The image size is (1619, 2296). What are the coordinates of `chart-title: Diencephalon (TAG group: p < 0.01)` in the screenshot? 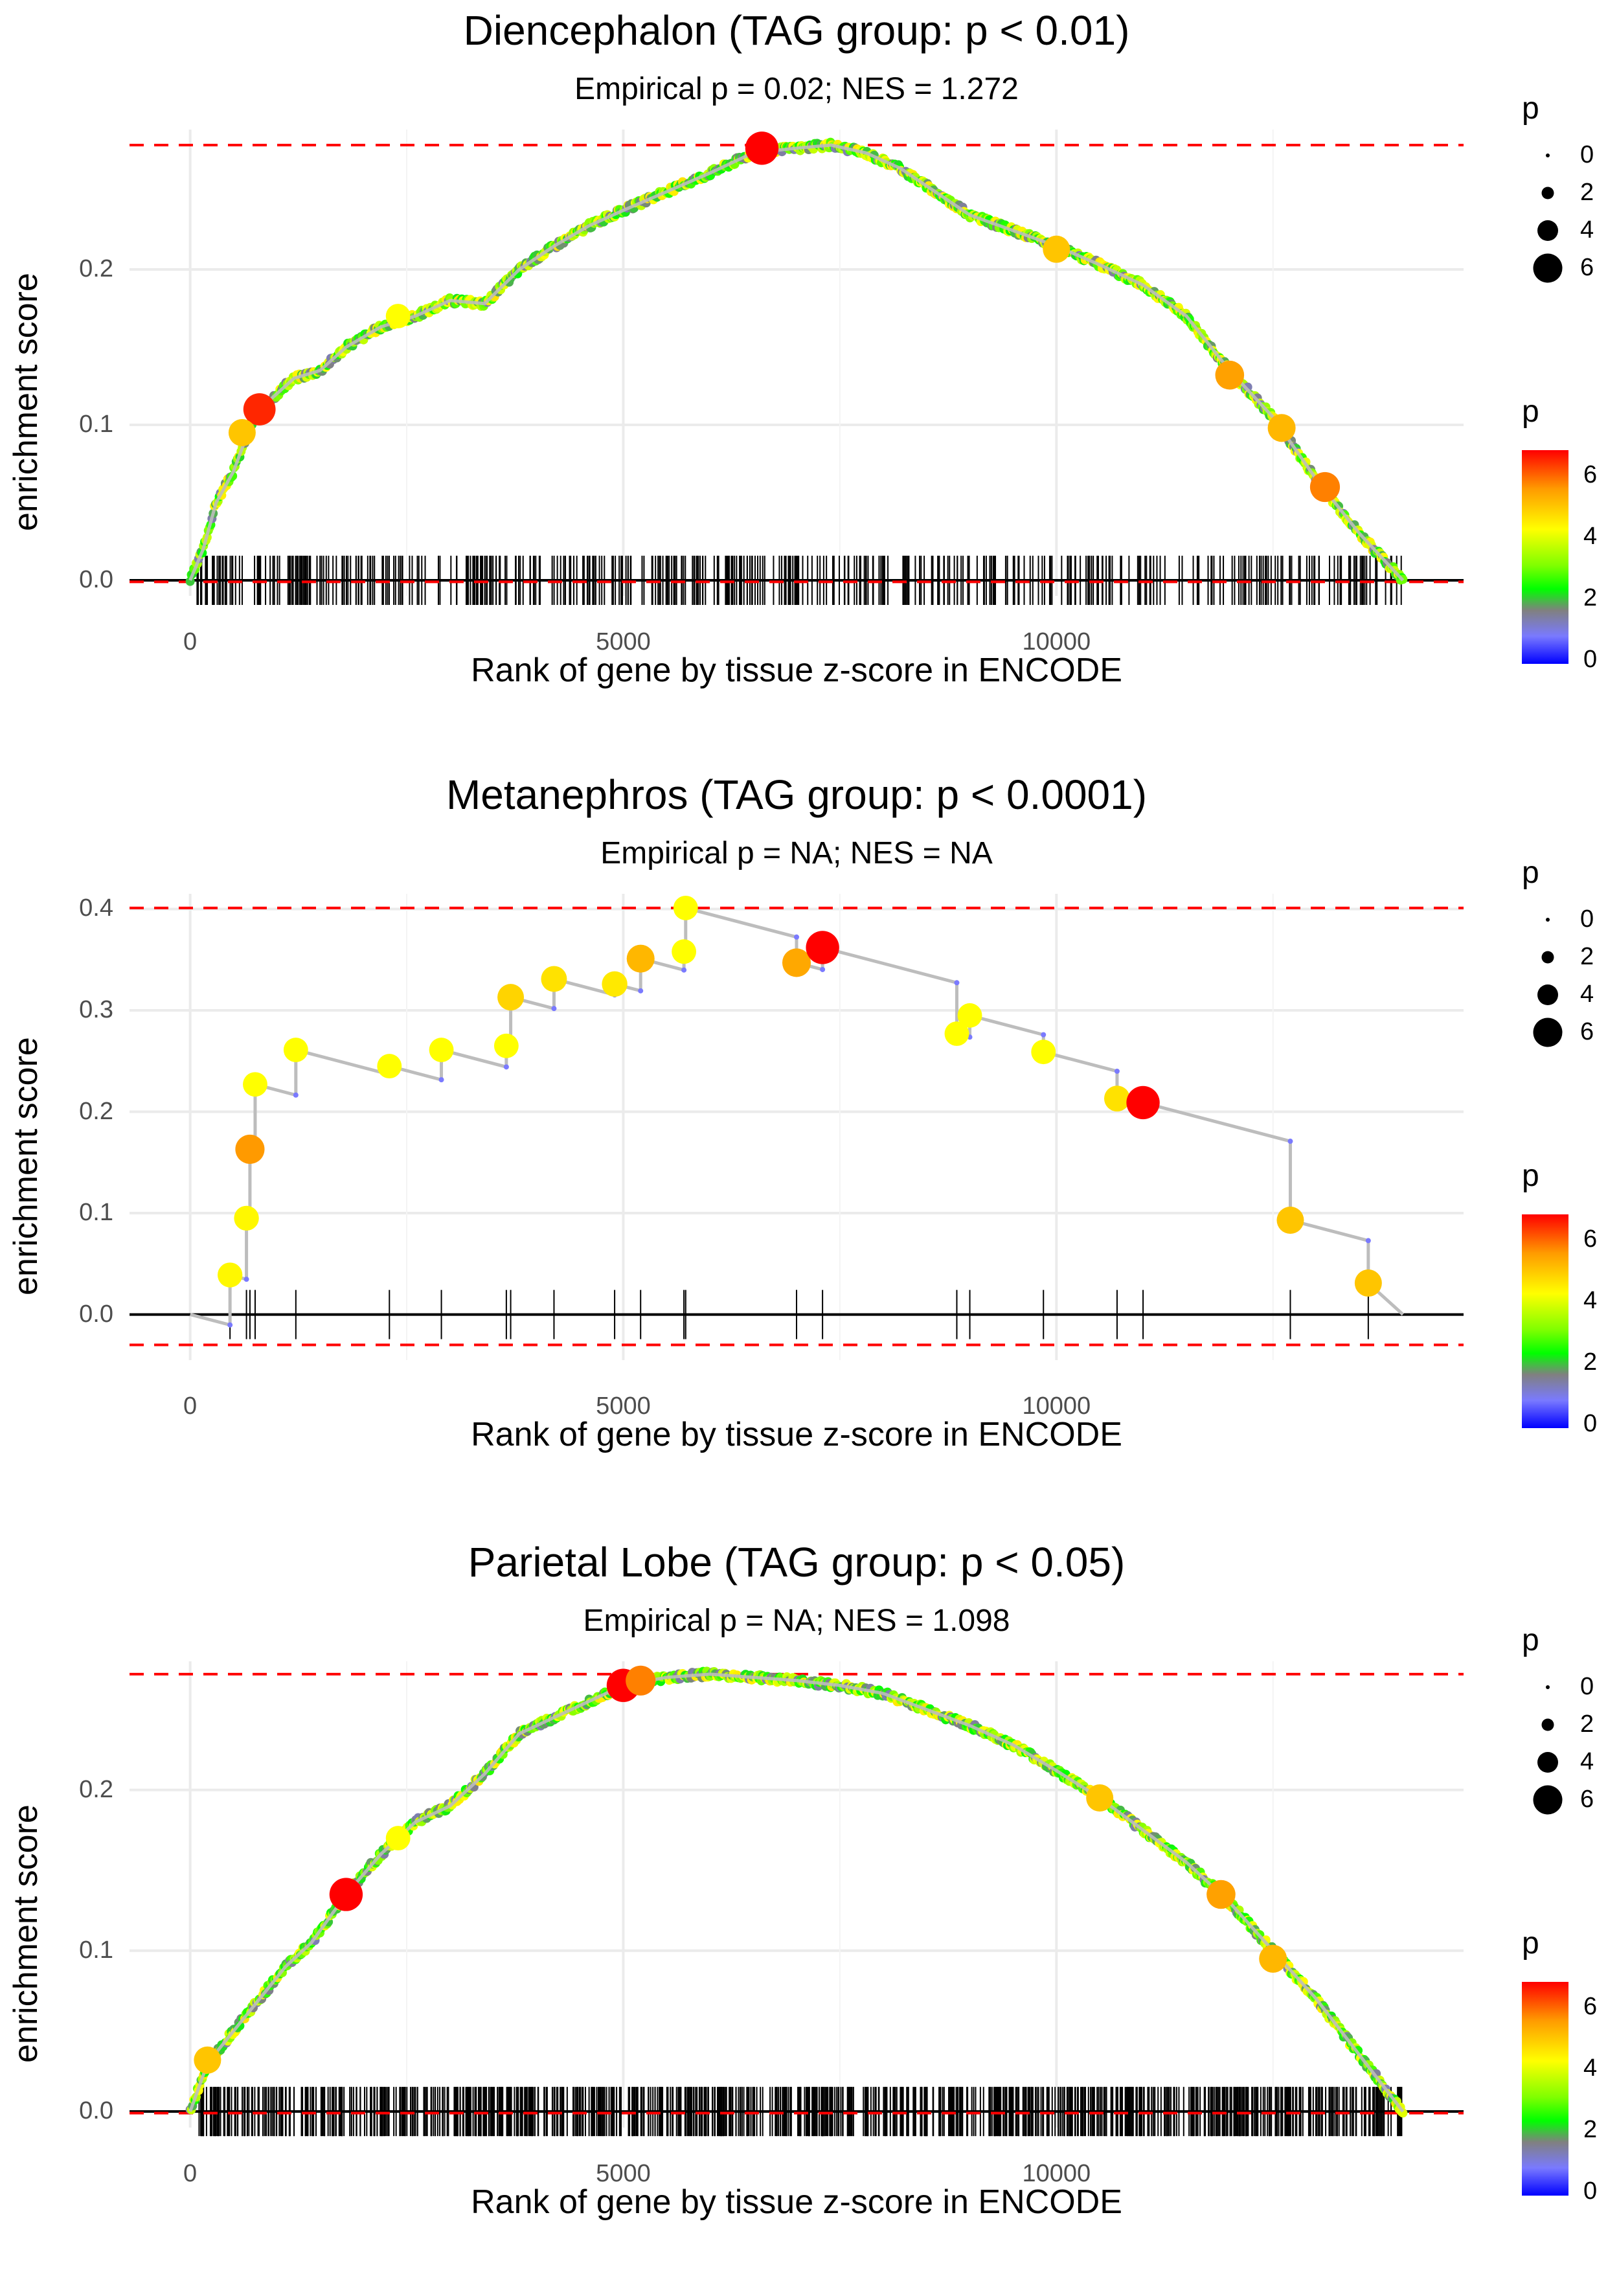 It's located at (796, 30).